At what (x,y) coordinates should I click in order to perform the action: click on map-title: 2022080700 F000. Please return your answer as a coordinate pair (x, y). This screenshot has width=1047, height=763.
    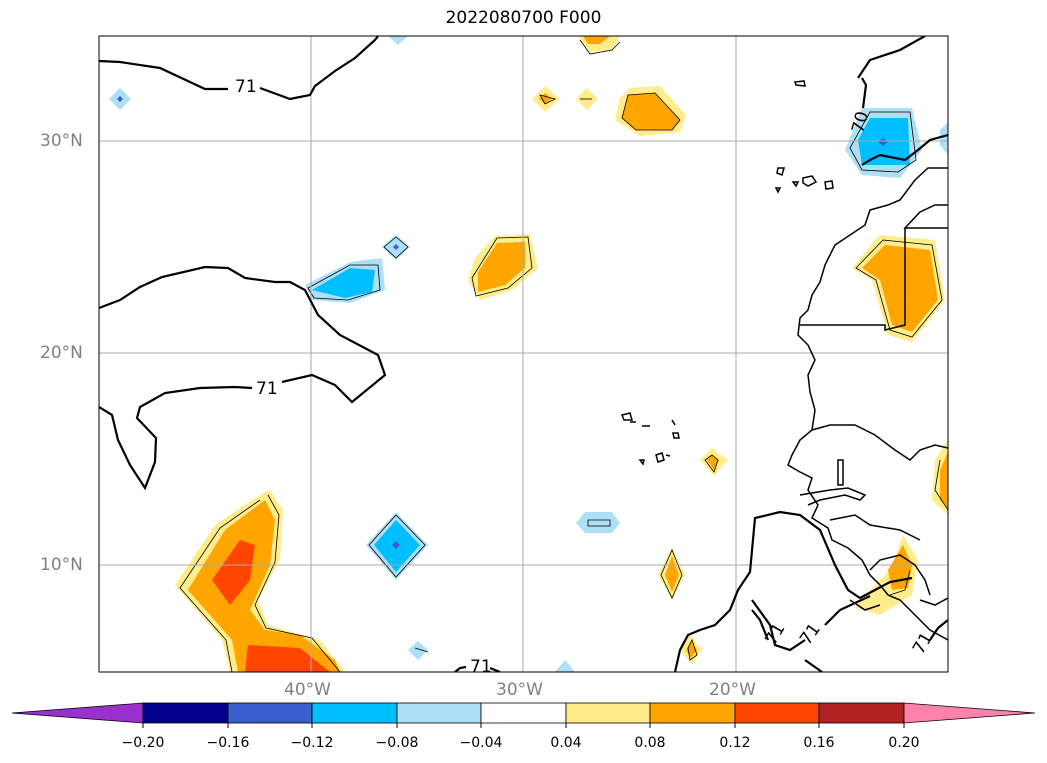
    Looking at the image, I should click on (523, 18).